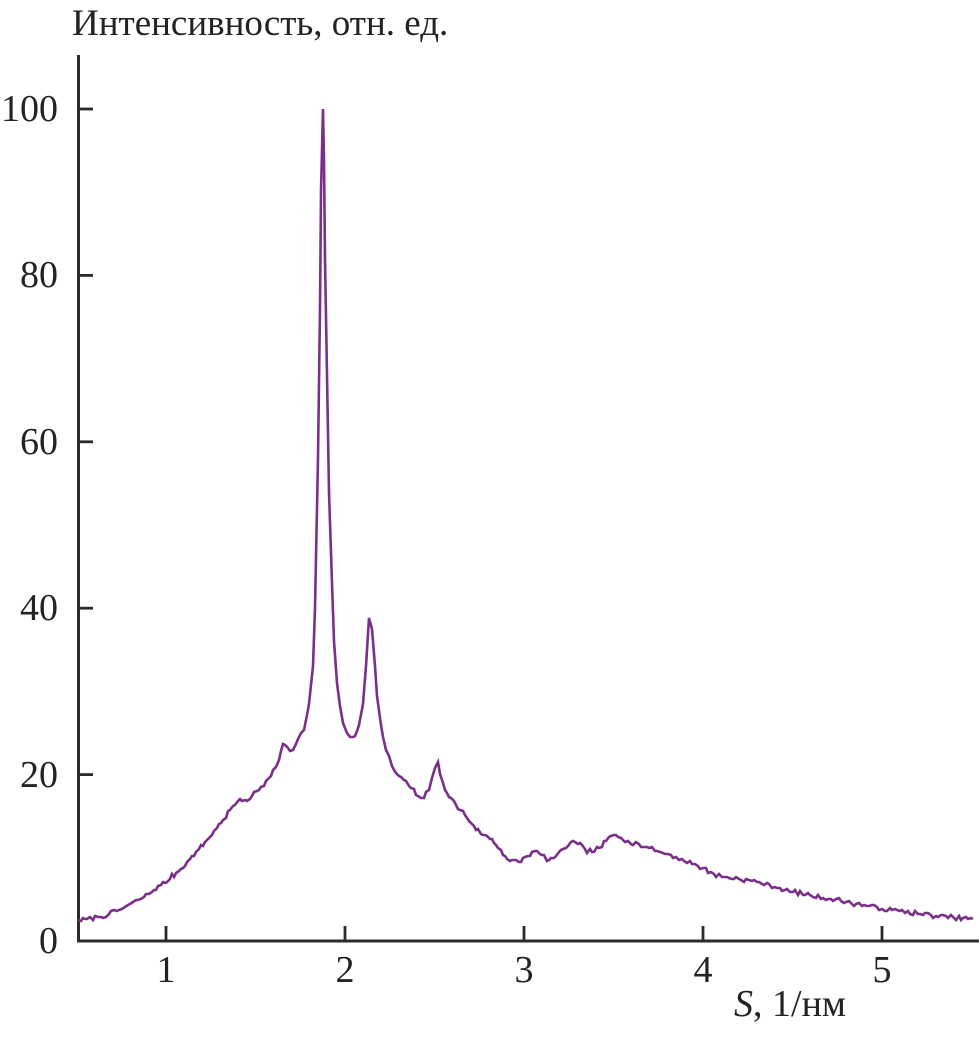  I want to click on x-axis-symbol: S, so click(744, 1004).